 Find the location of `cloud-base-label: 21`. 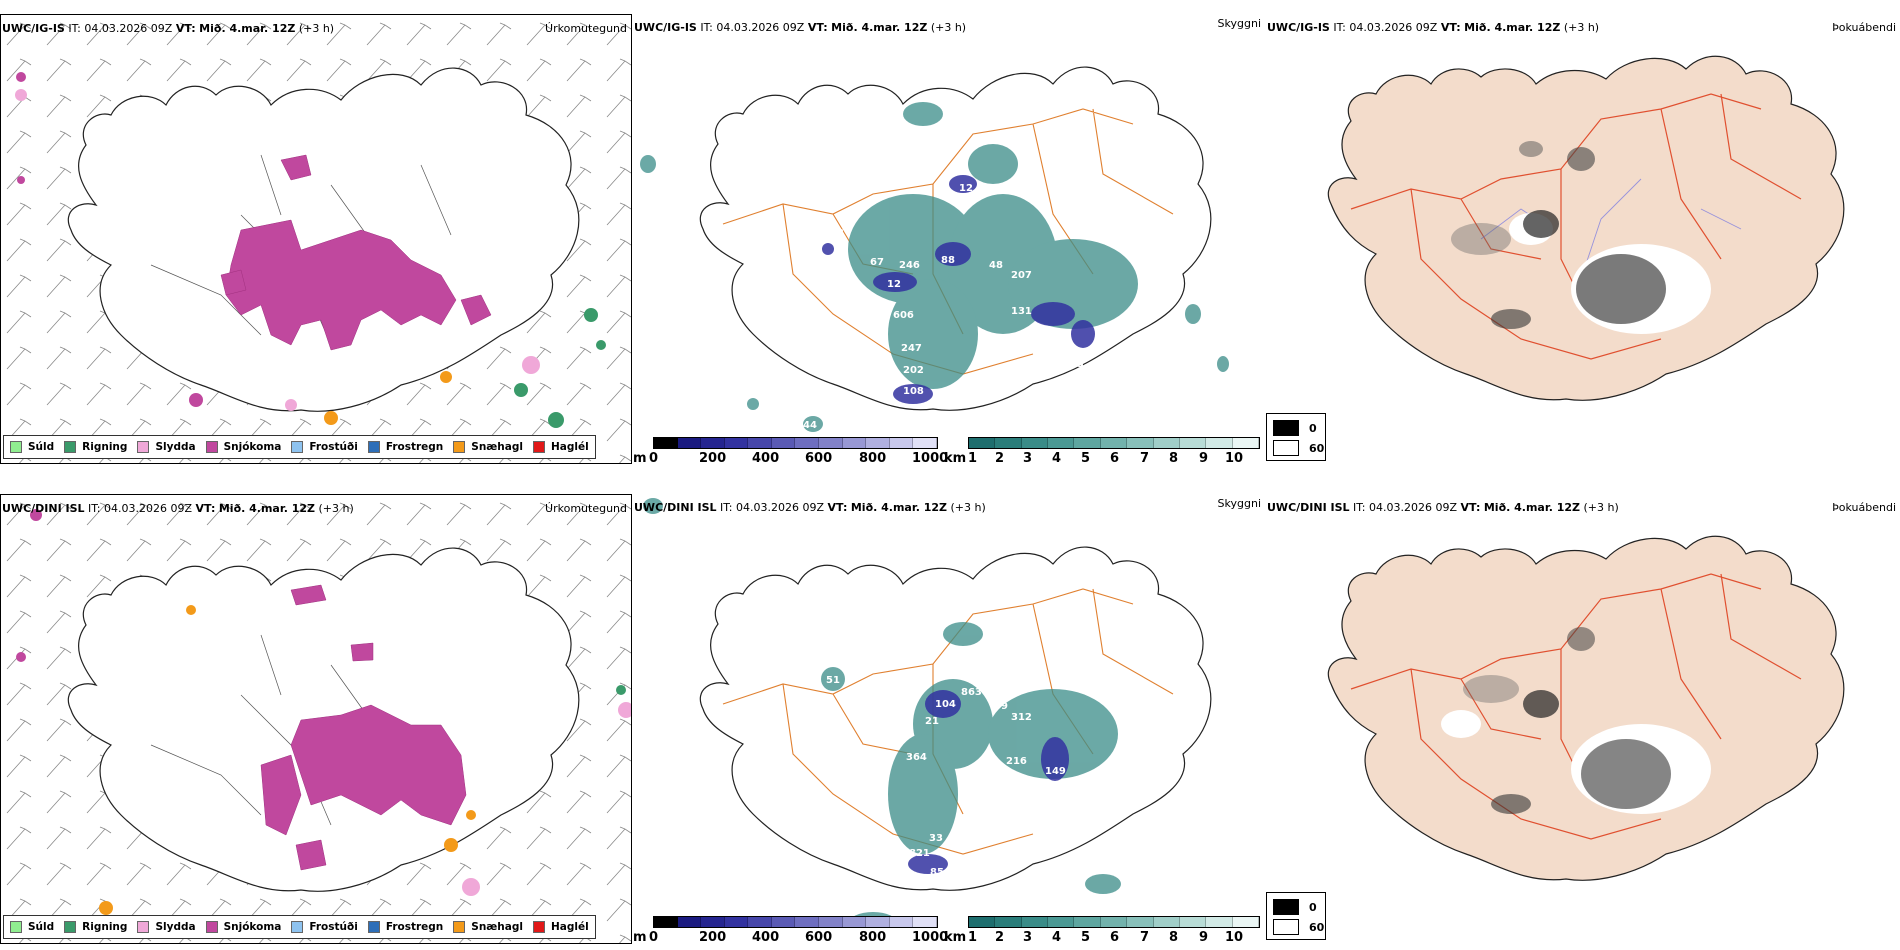

cloud-base-label: 21 is located at coordinates (932, 721).